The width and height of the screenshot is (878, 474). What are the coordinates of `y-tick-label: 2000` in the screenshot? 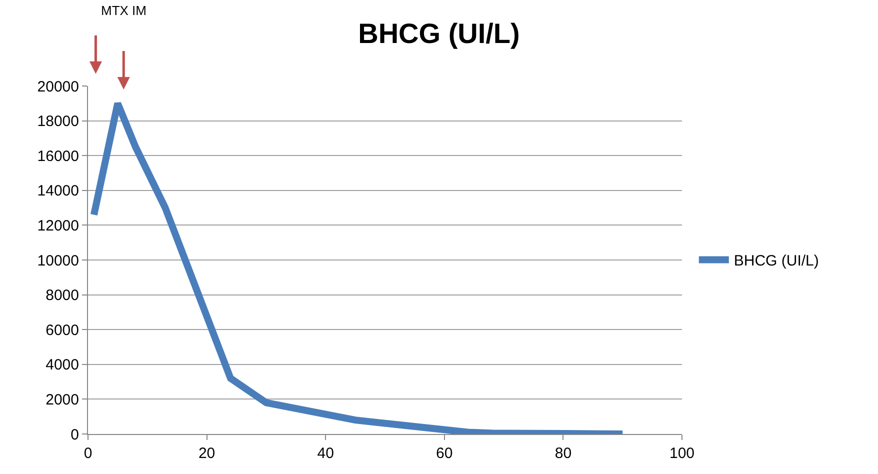 It's located at (62, 399).